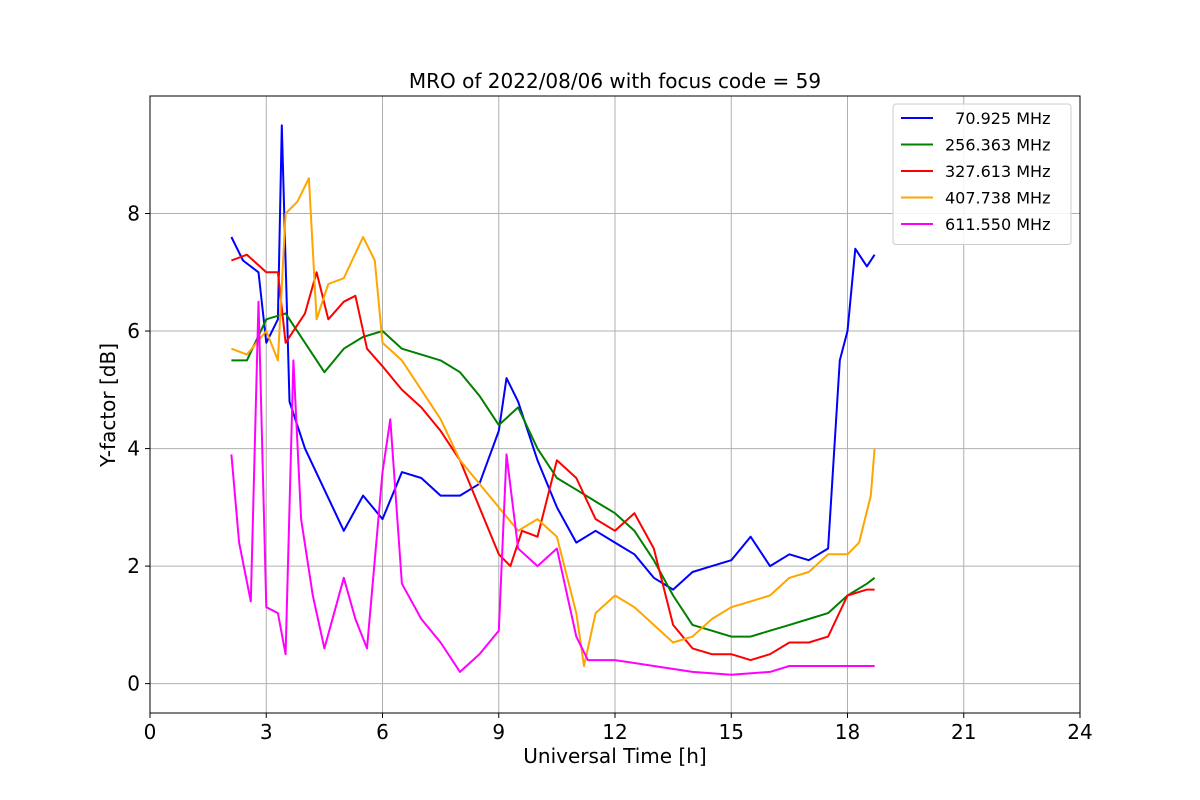 The width and height of the screenshot is (1200, 800). What do you see at coordinates (997, 198) in the screenshot?
I see `legend-label: 407.738 MHz` at bounding box center [997, 198].